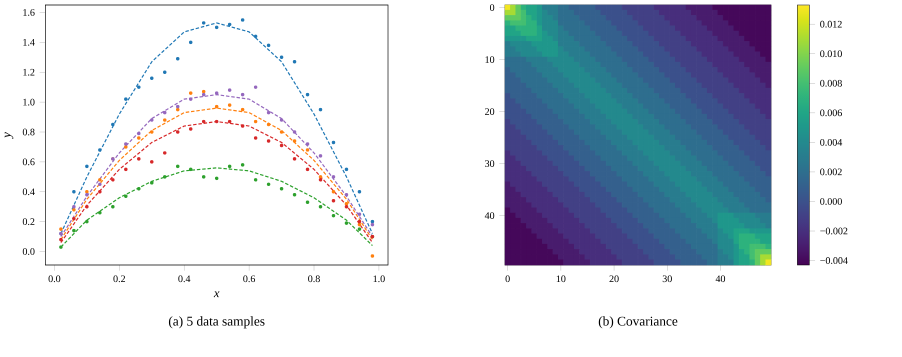  Describe the element at coordinates (831, 142) in the screenshot. I see `color-bar-label: 0.004` at that location.